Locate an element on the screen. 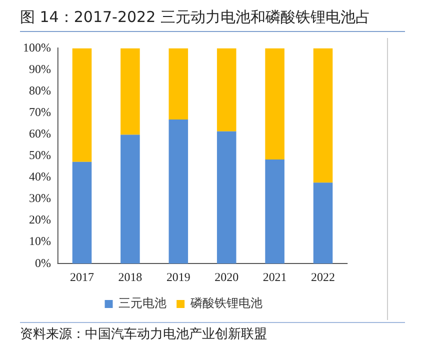 Image resolution: width=422 pixels, height=345 pixels. y-tick-label: 30% is located at coordinates (39, 198).